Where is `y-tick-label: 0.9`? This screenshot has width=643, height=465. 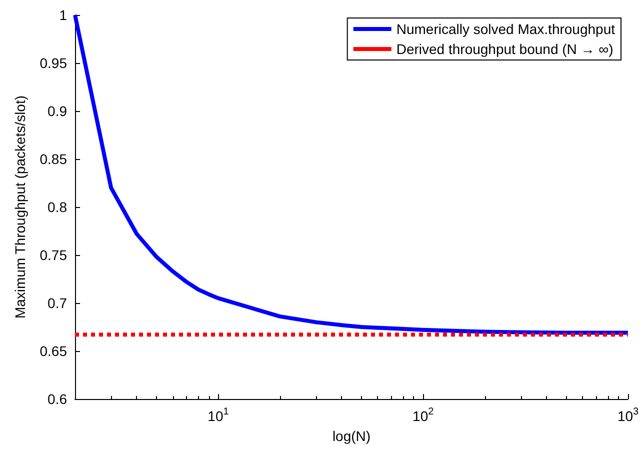
y-tick-label: 0.9 is located at coordinates (58, 111).